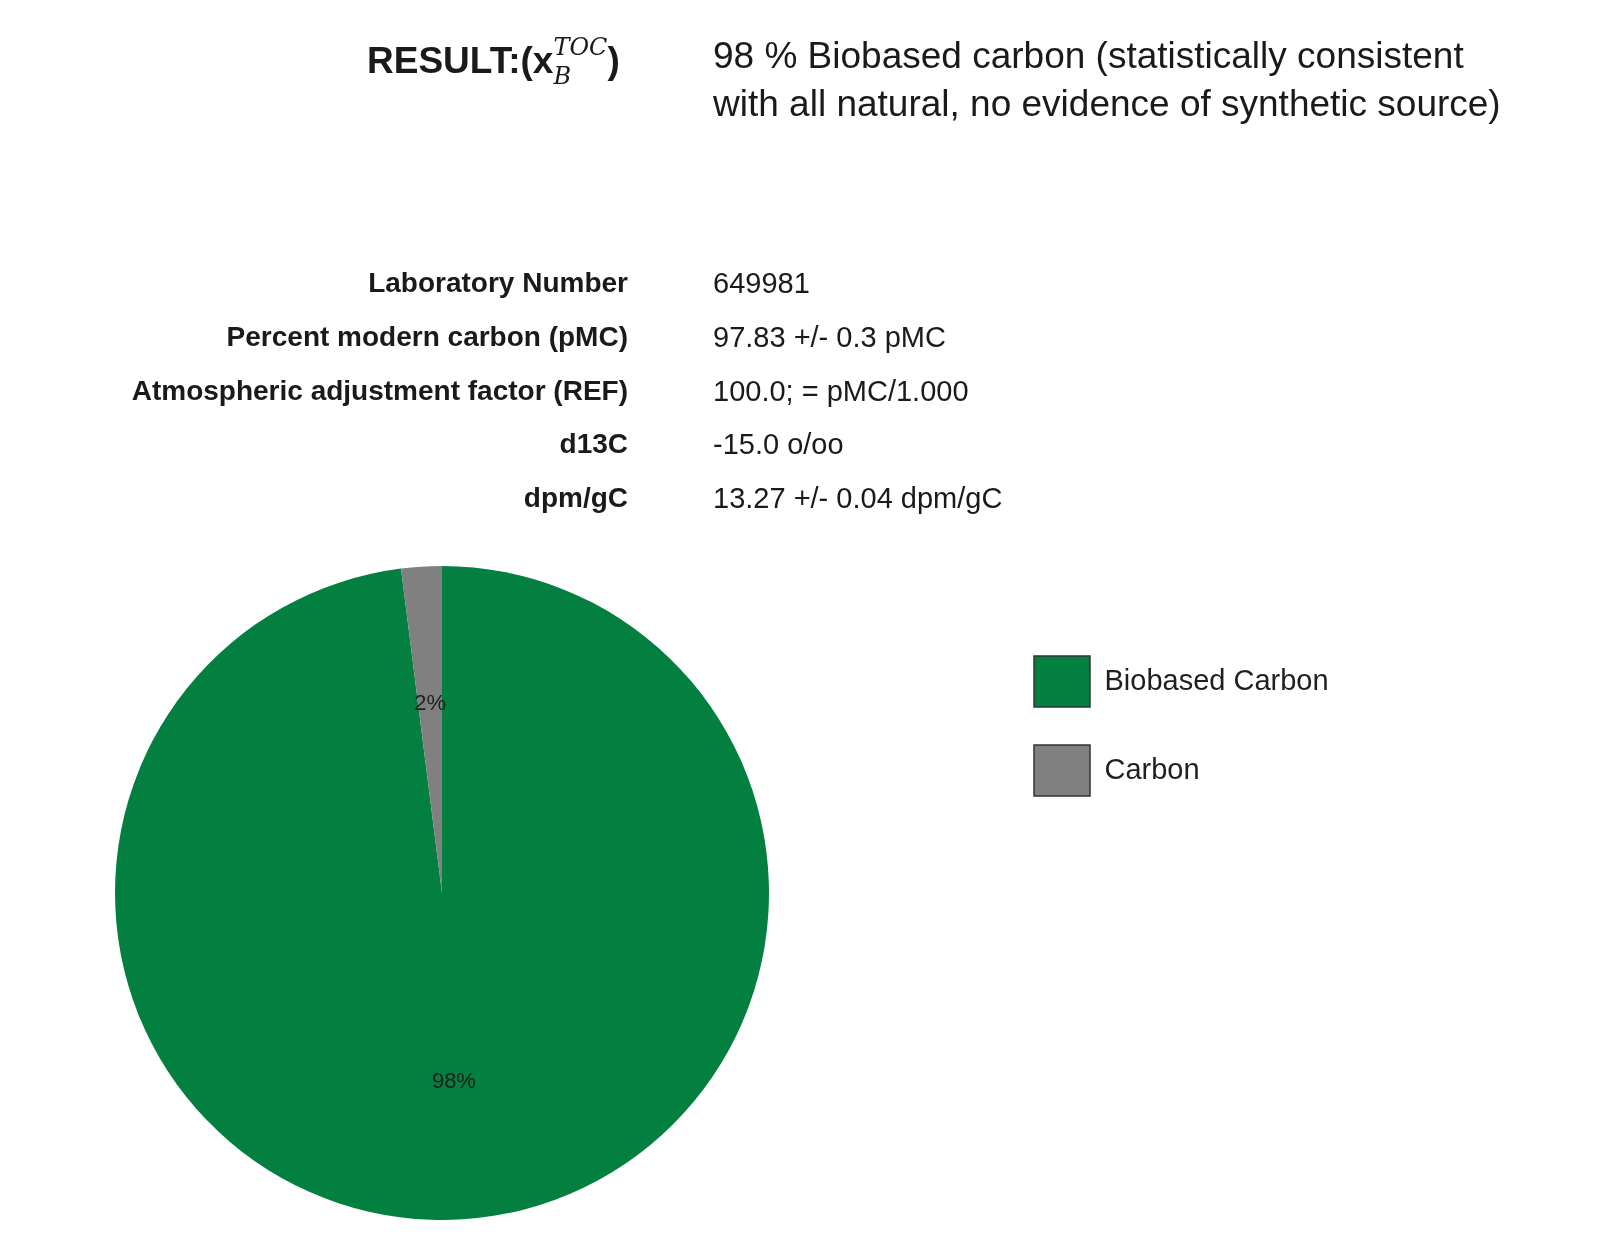 The image size is (1600, 1250). Describe the element at coordinates (498, 283) in the screenshot. I see `text: Laboratory Number` at that location.